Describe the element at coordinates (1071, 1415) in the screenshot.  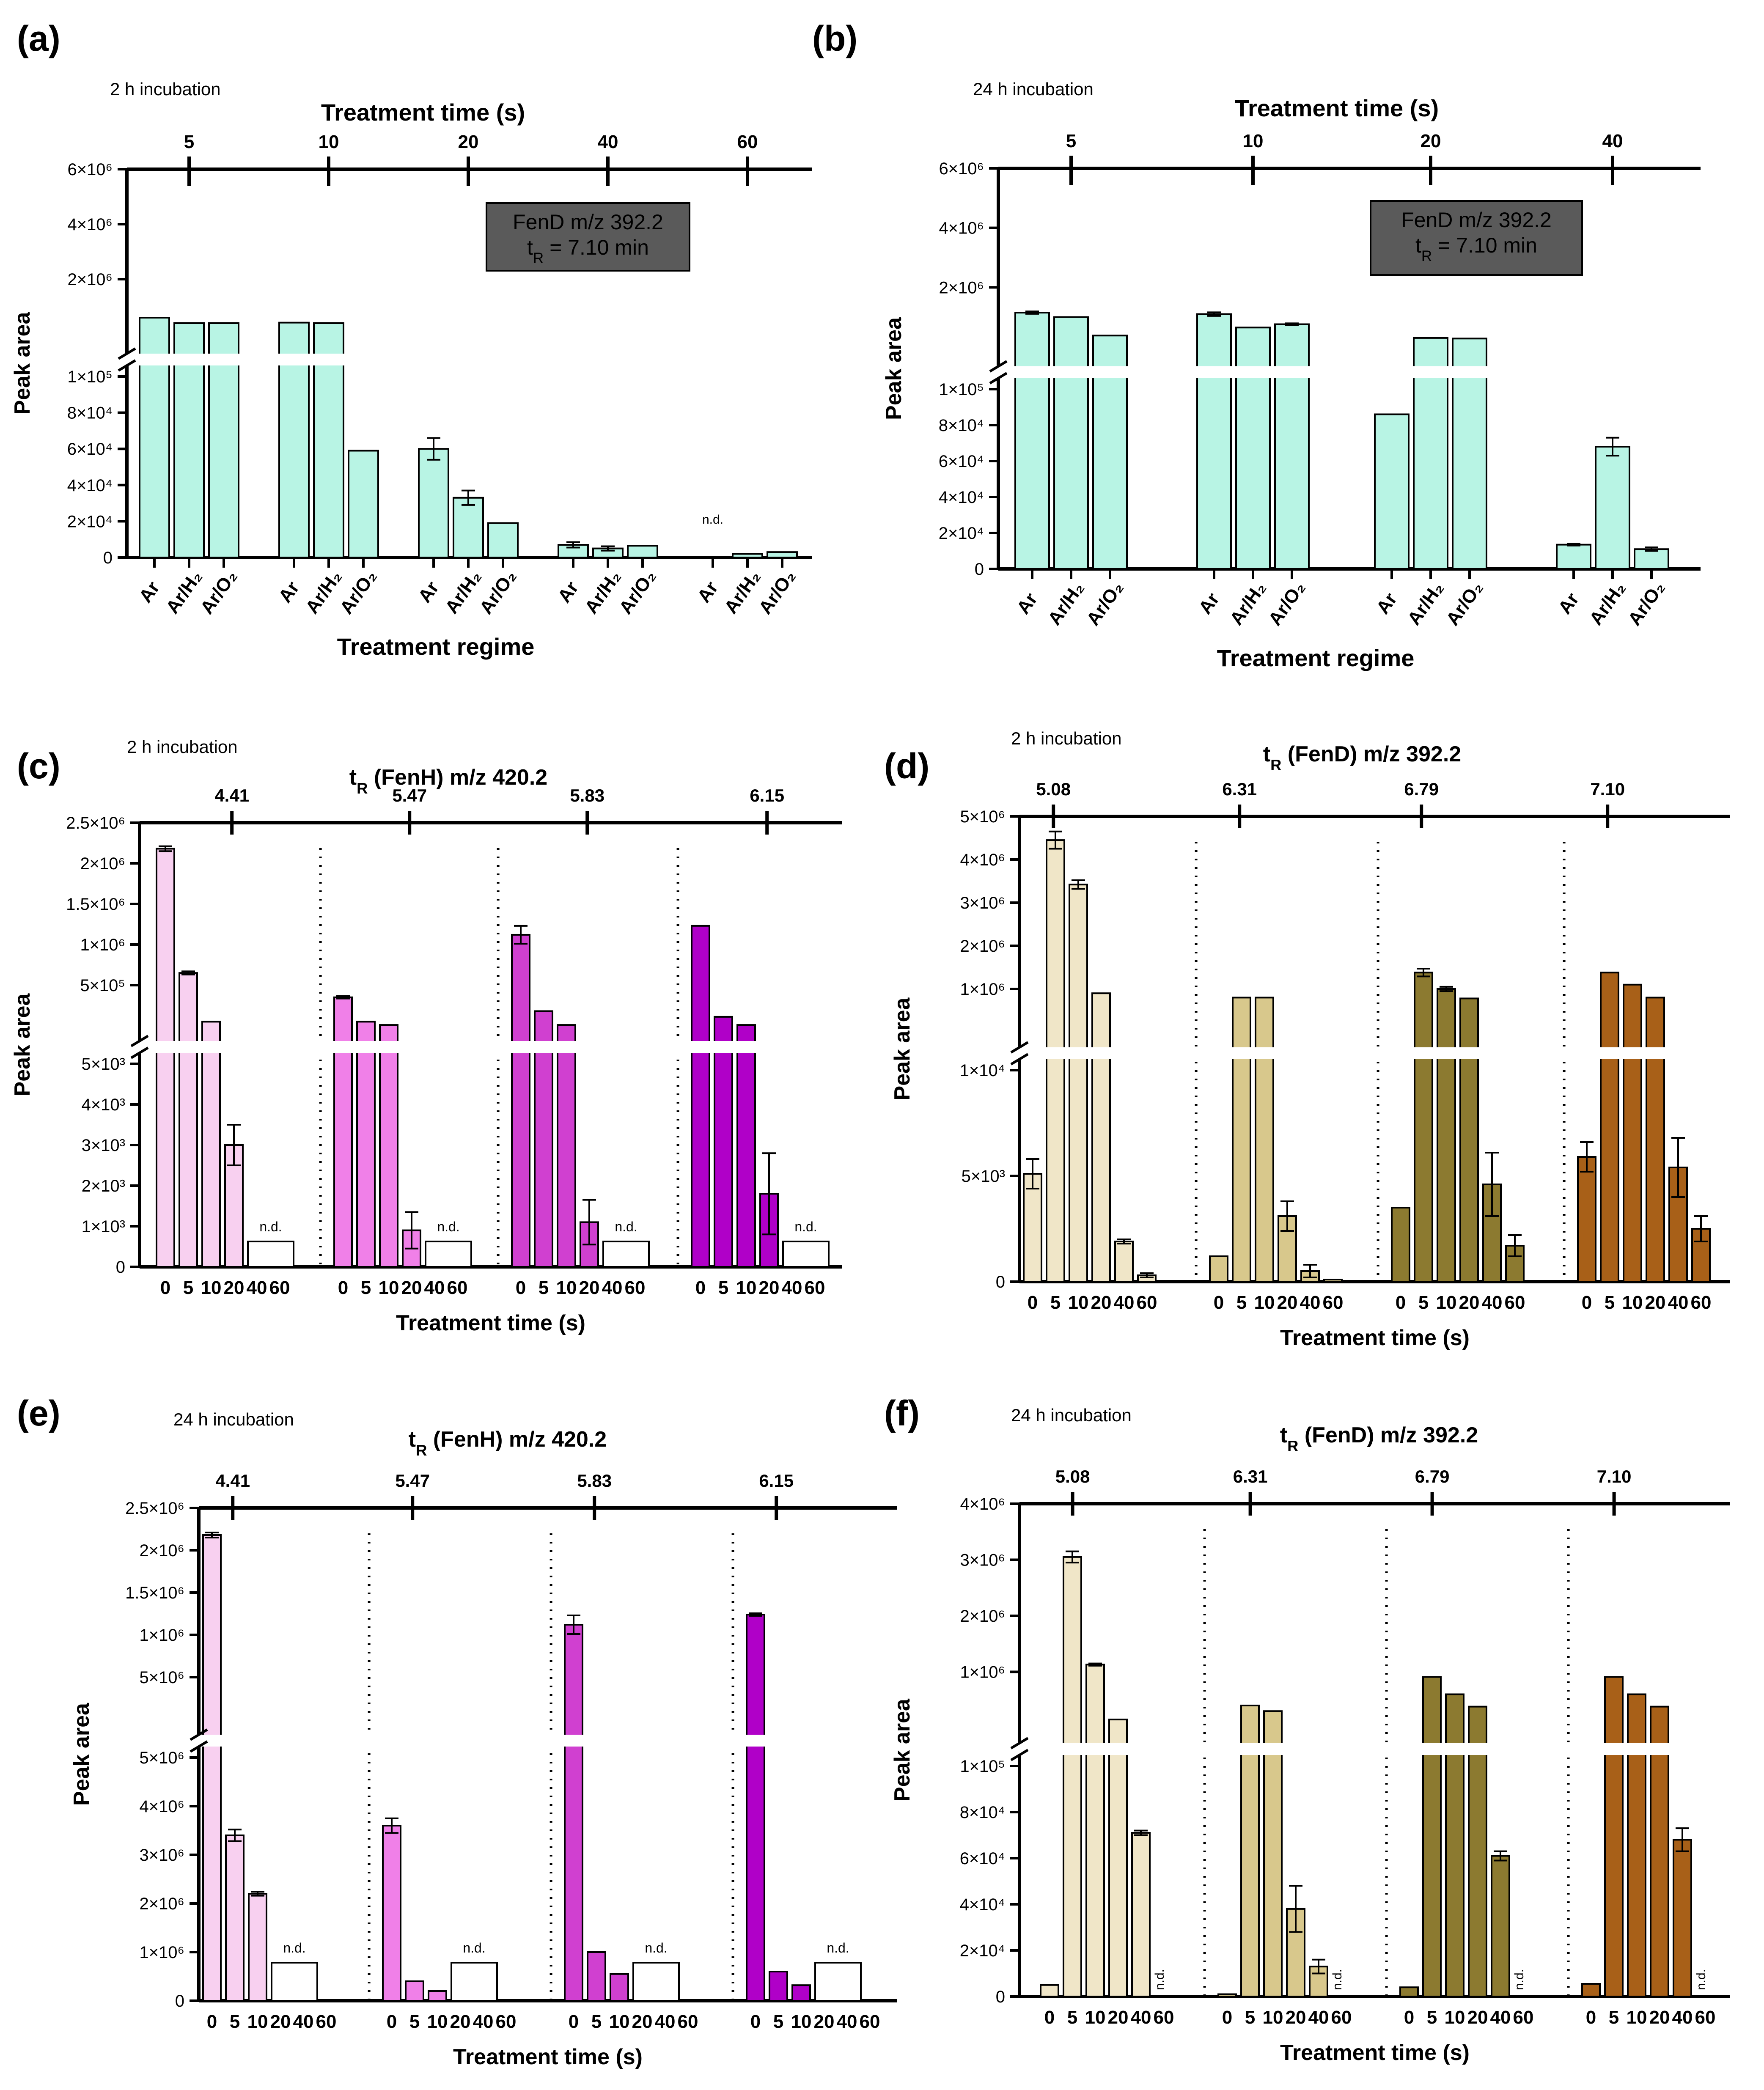
I see `incubation-label: 24 h incubation` at that location.